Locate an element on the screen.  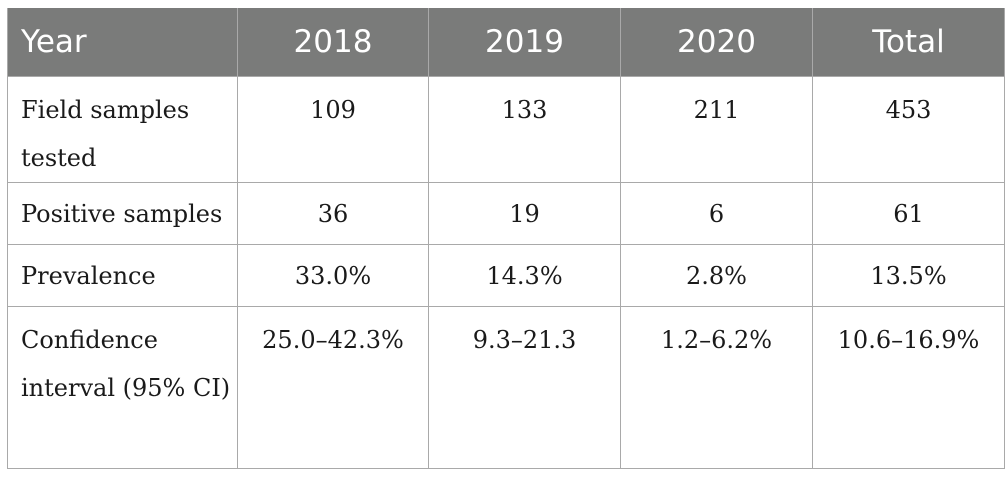
header-2019: 2019 is located at coordinates (524, 42).